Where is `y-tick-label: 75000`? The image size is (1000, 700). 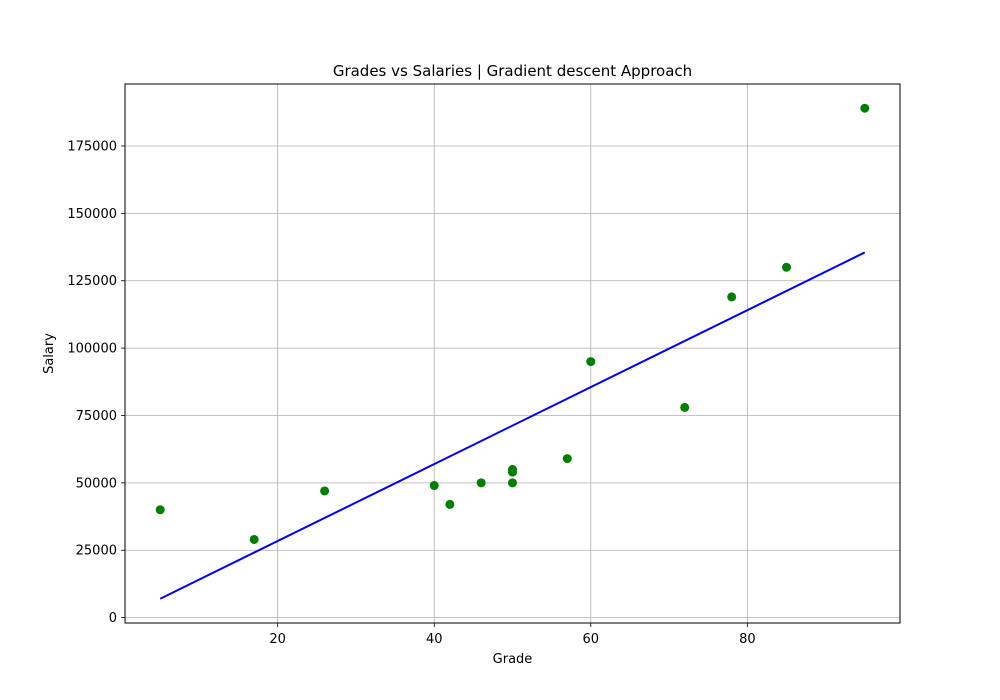
y-tick-label: 75000 is located at coordinates (96, 416).